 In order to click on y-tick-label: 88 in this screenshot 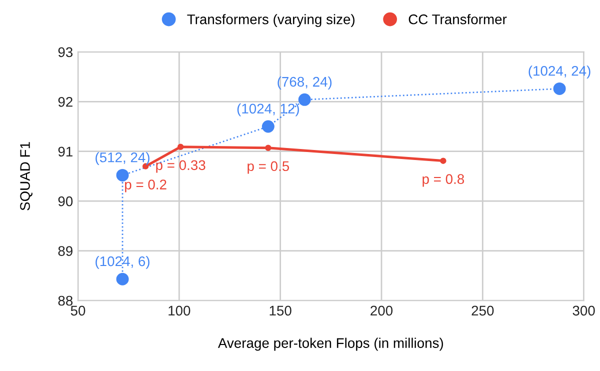, I will do `click(65, 301)`.